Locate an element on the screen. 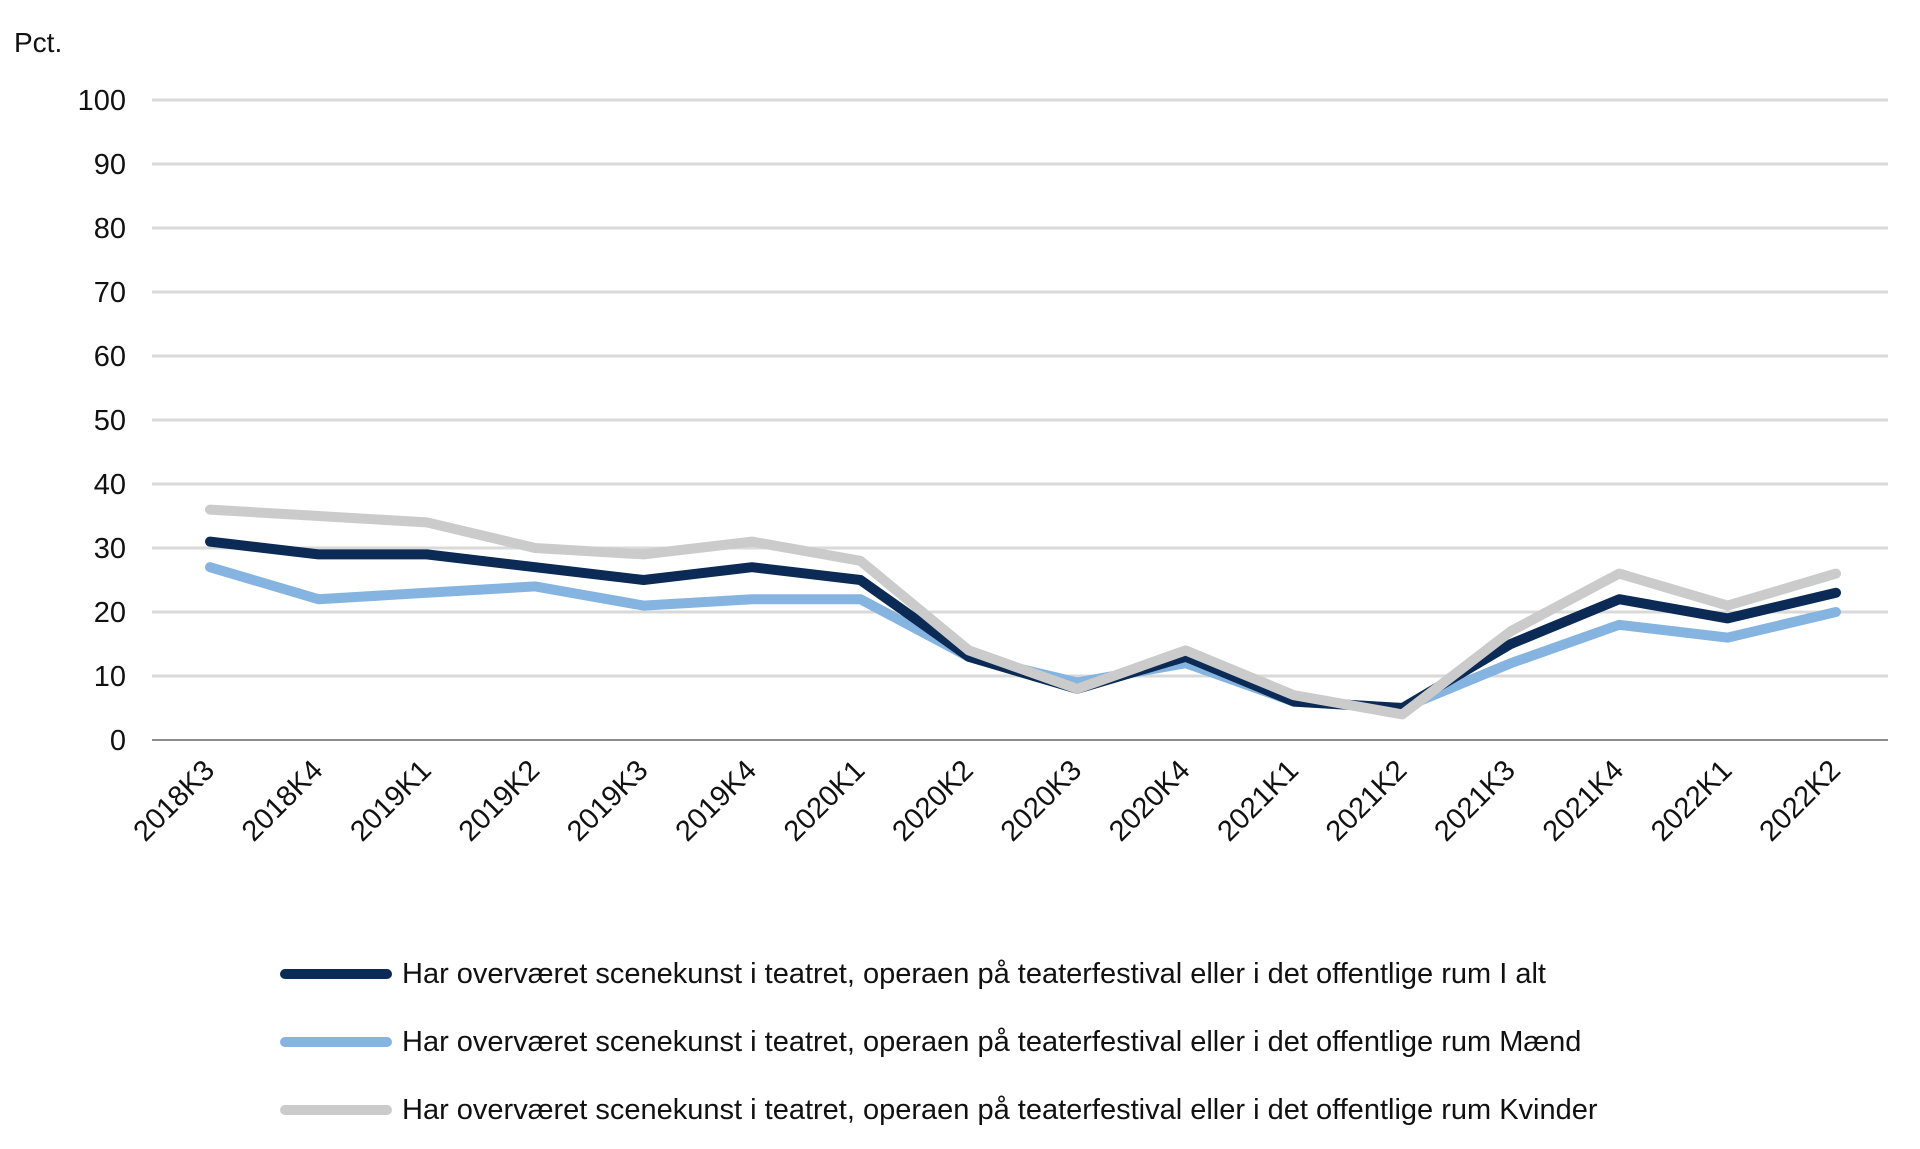  x-tick-label: 2019K2 is located at coordinates (499, 800).